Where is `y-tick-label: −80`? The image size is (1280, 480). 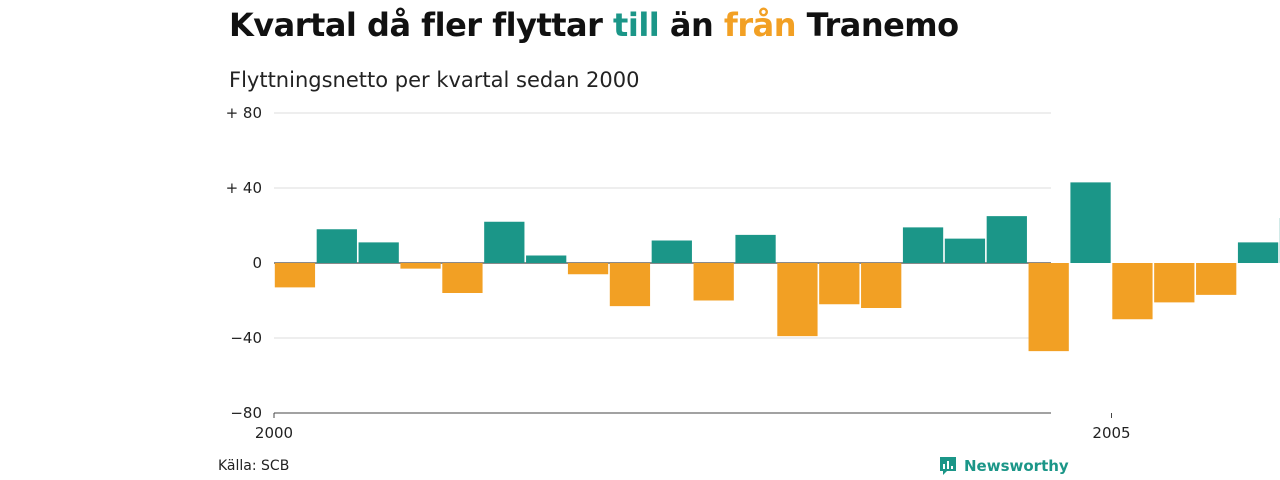
y-tick-label: −80 is located at coordinates (246, 413).